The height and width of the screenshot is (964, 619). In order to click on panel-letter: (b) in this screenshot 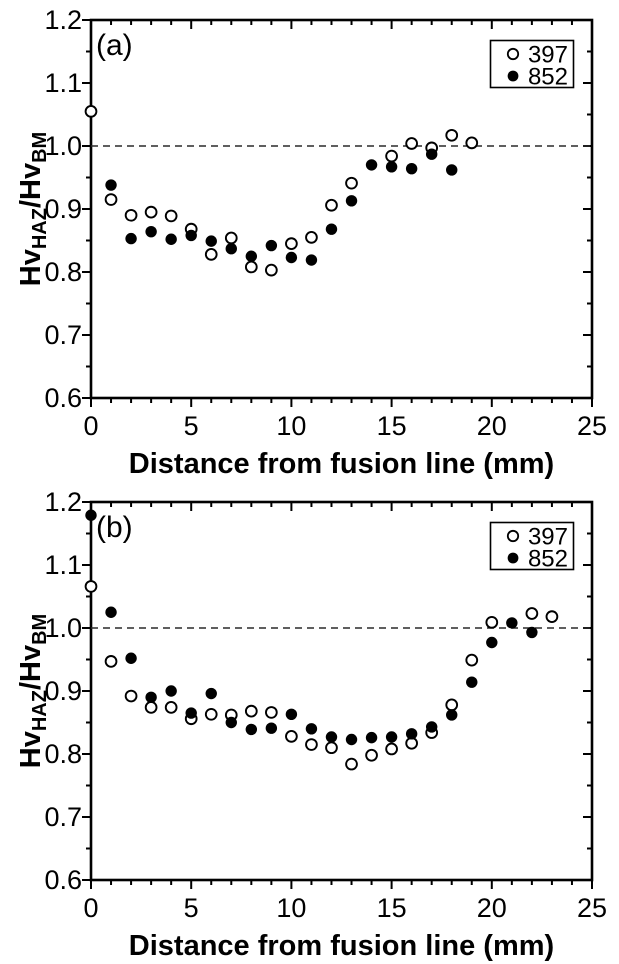, I will do `click(114, 527)`.